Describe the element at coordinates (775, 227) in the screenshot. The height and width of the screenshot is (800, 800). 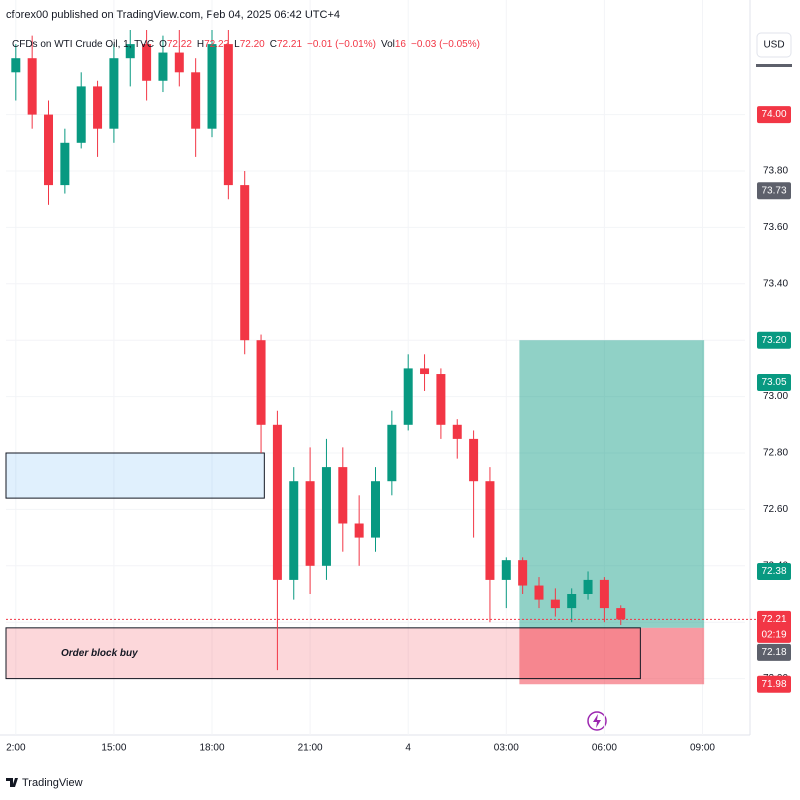
I see `y-tick-label: 73.60` at that location.